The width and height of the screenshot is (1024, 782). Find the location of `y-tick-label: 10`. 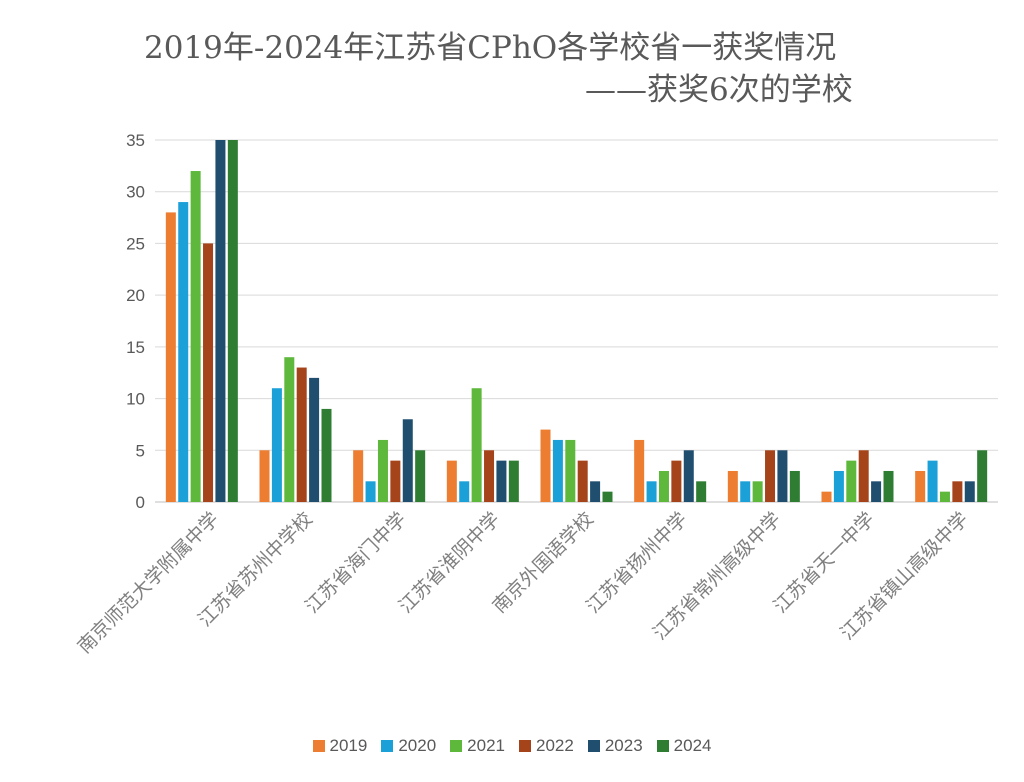

y-tick-label: 10 is located at coordinates (135, 399).